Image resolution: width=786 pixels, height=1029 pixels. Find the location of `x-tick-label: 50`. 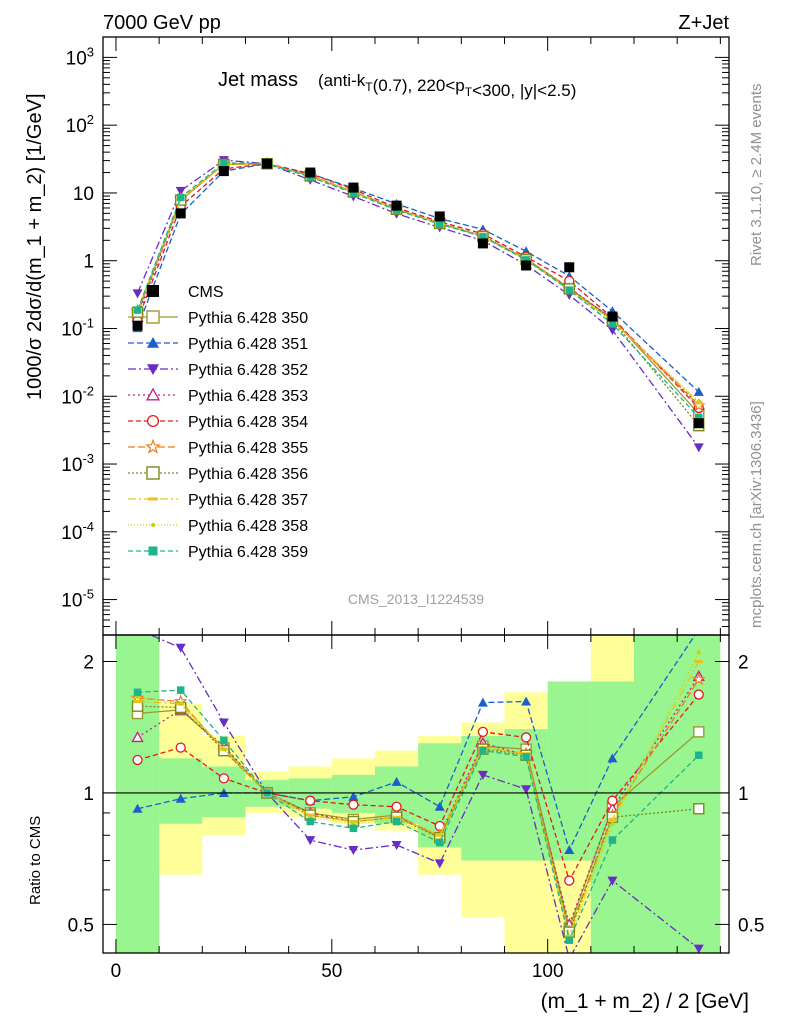

x-tick-label: 50 is located at coordinates (331, 971).